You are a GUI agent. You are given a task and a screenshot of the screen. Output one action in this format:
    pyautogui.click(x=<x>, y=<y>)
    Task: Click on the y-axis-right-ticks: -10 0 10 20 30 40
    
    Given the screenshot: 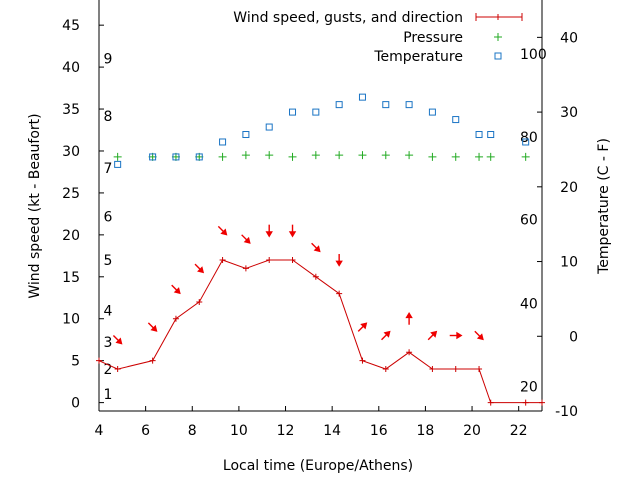 What is the action you would take?
    pyautogui.click(x=557, y=225)
    